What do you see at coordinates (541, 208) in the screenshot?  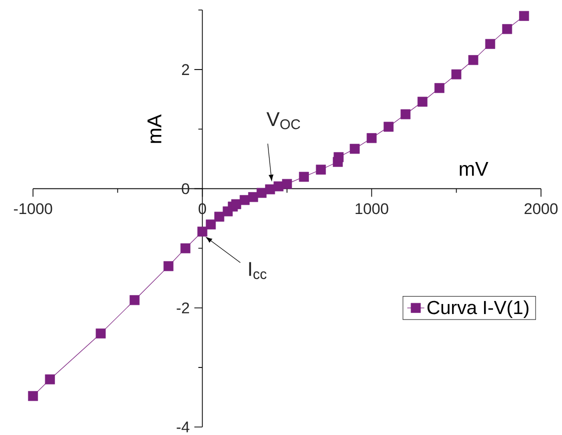 I see `x-tick-label: 2000` at bounding box center [541, 208].